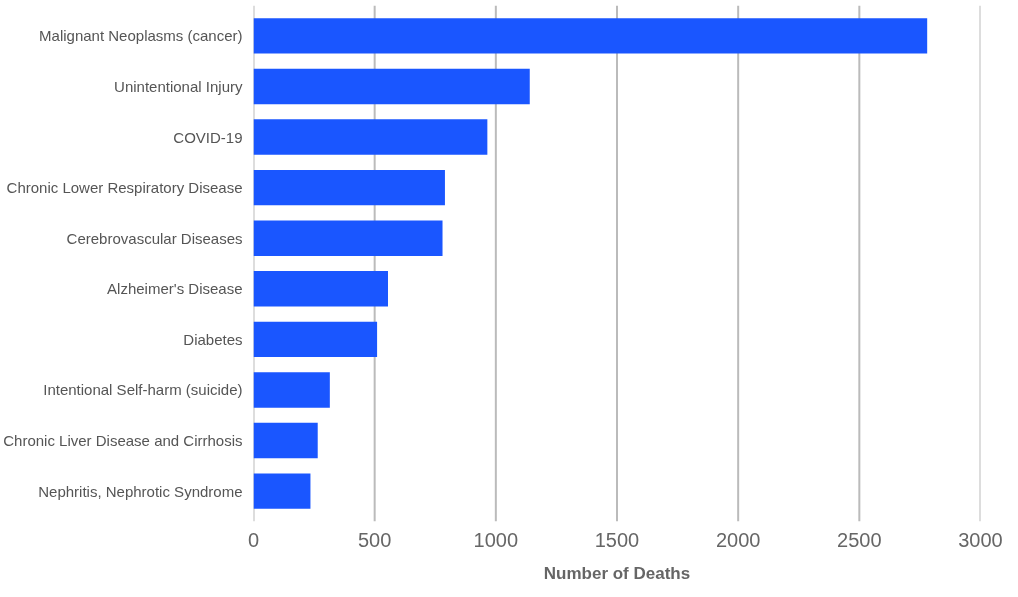 Image resolution: width=1018 pixels, height=597 pixels. What do you see at coordinates (617, 539) in the screenshot?
I see `x-tick-label: 1500` at bounding box center [617, 539].